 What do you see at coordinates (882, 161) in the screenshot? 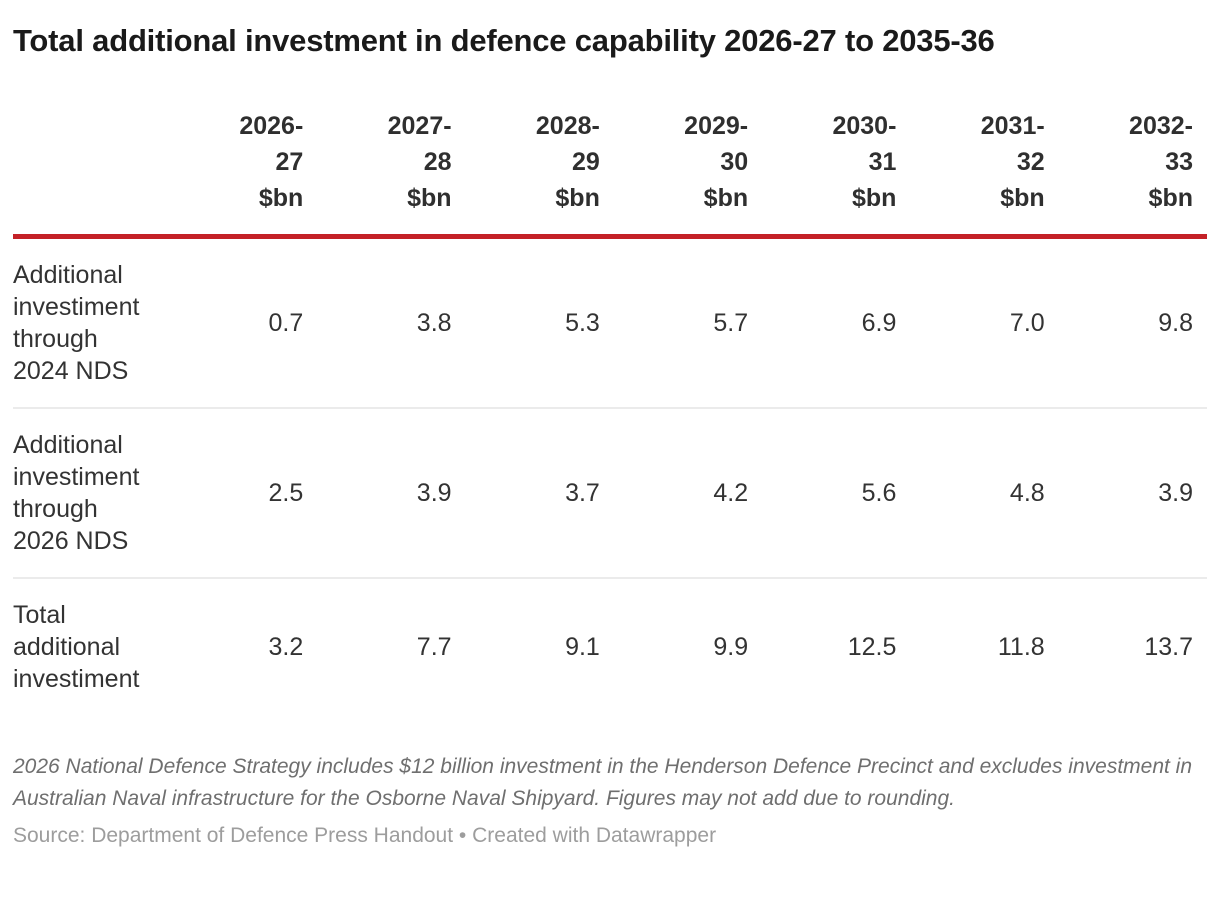
I see `header-line: 31` at bounding box center [882, 161].